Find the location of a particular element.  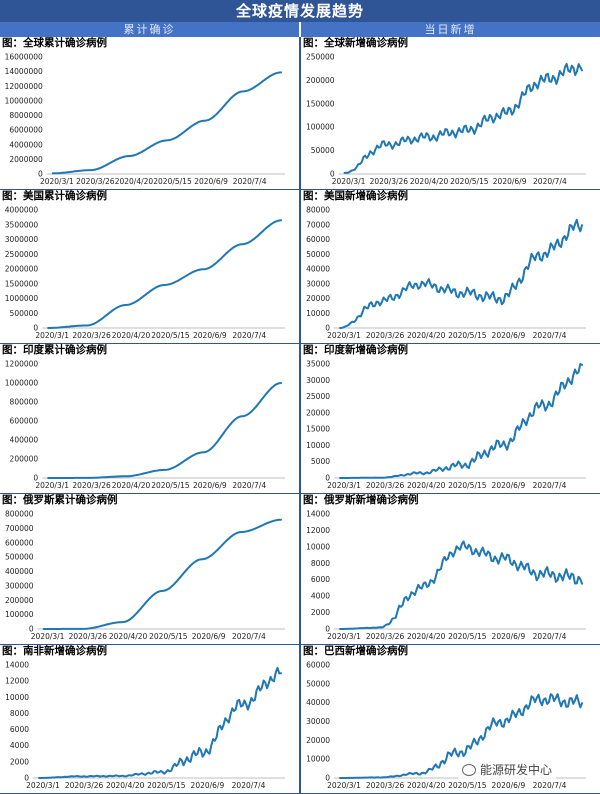

y-tick-label: 200000 is located at coordinates (19, 600).